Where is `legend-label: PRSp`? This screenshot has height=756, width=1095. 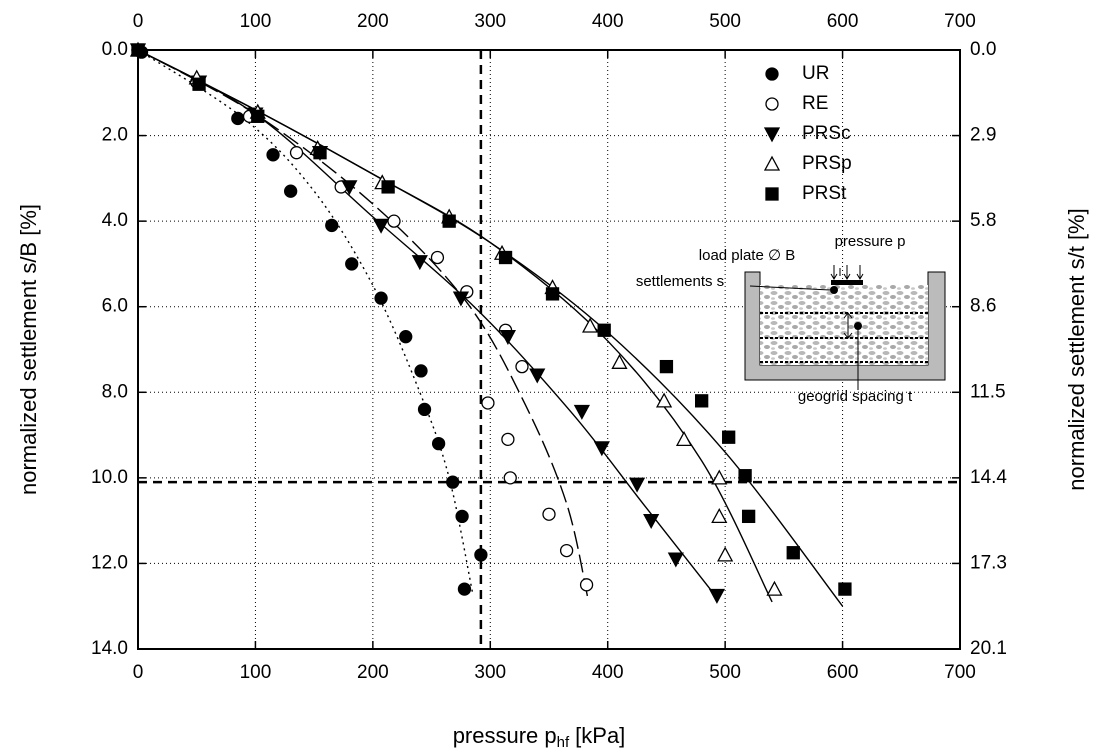
legend-label: PRSp is located at coordinates (827, 163).